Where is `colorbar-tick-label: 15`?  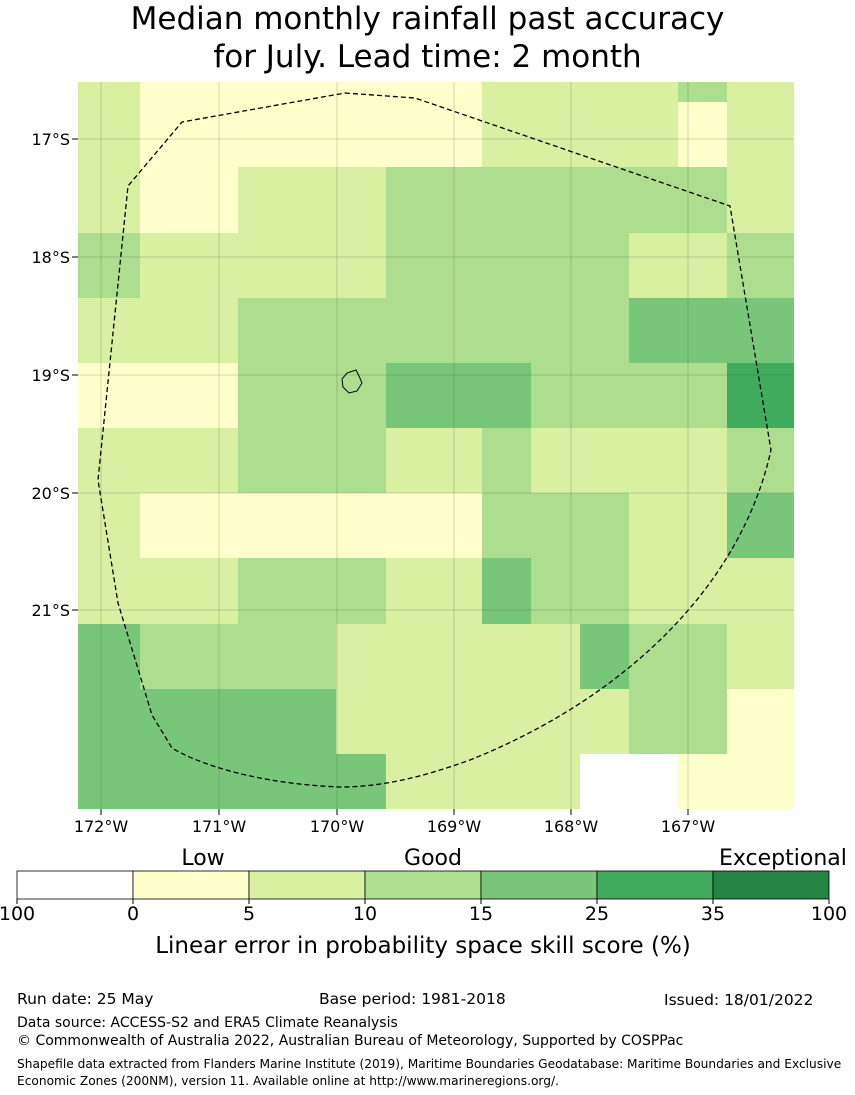
colorbar-tick-label: 15 is located at coordinates (481, 914).